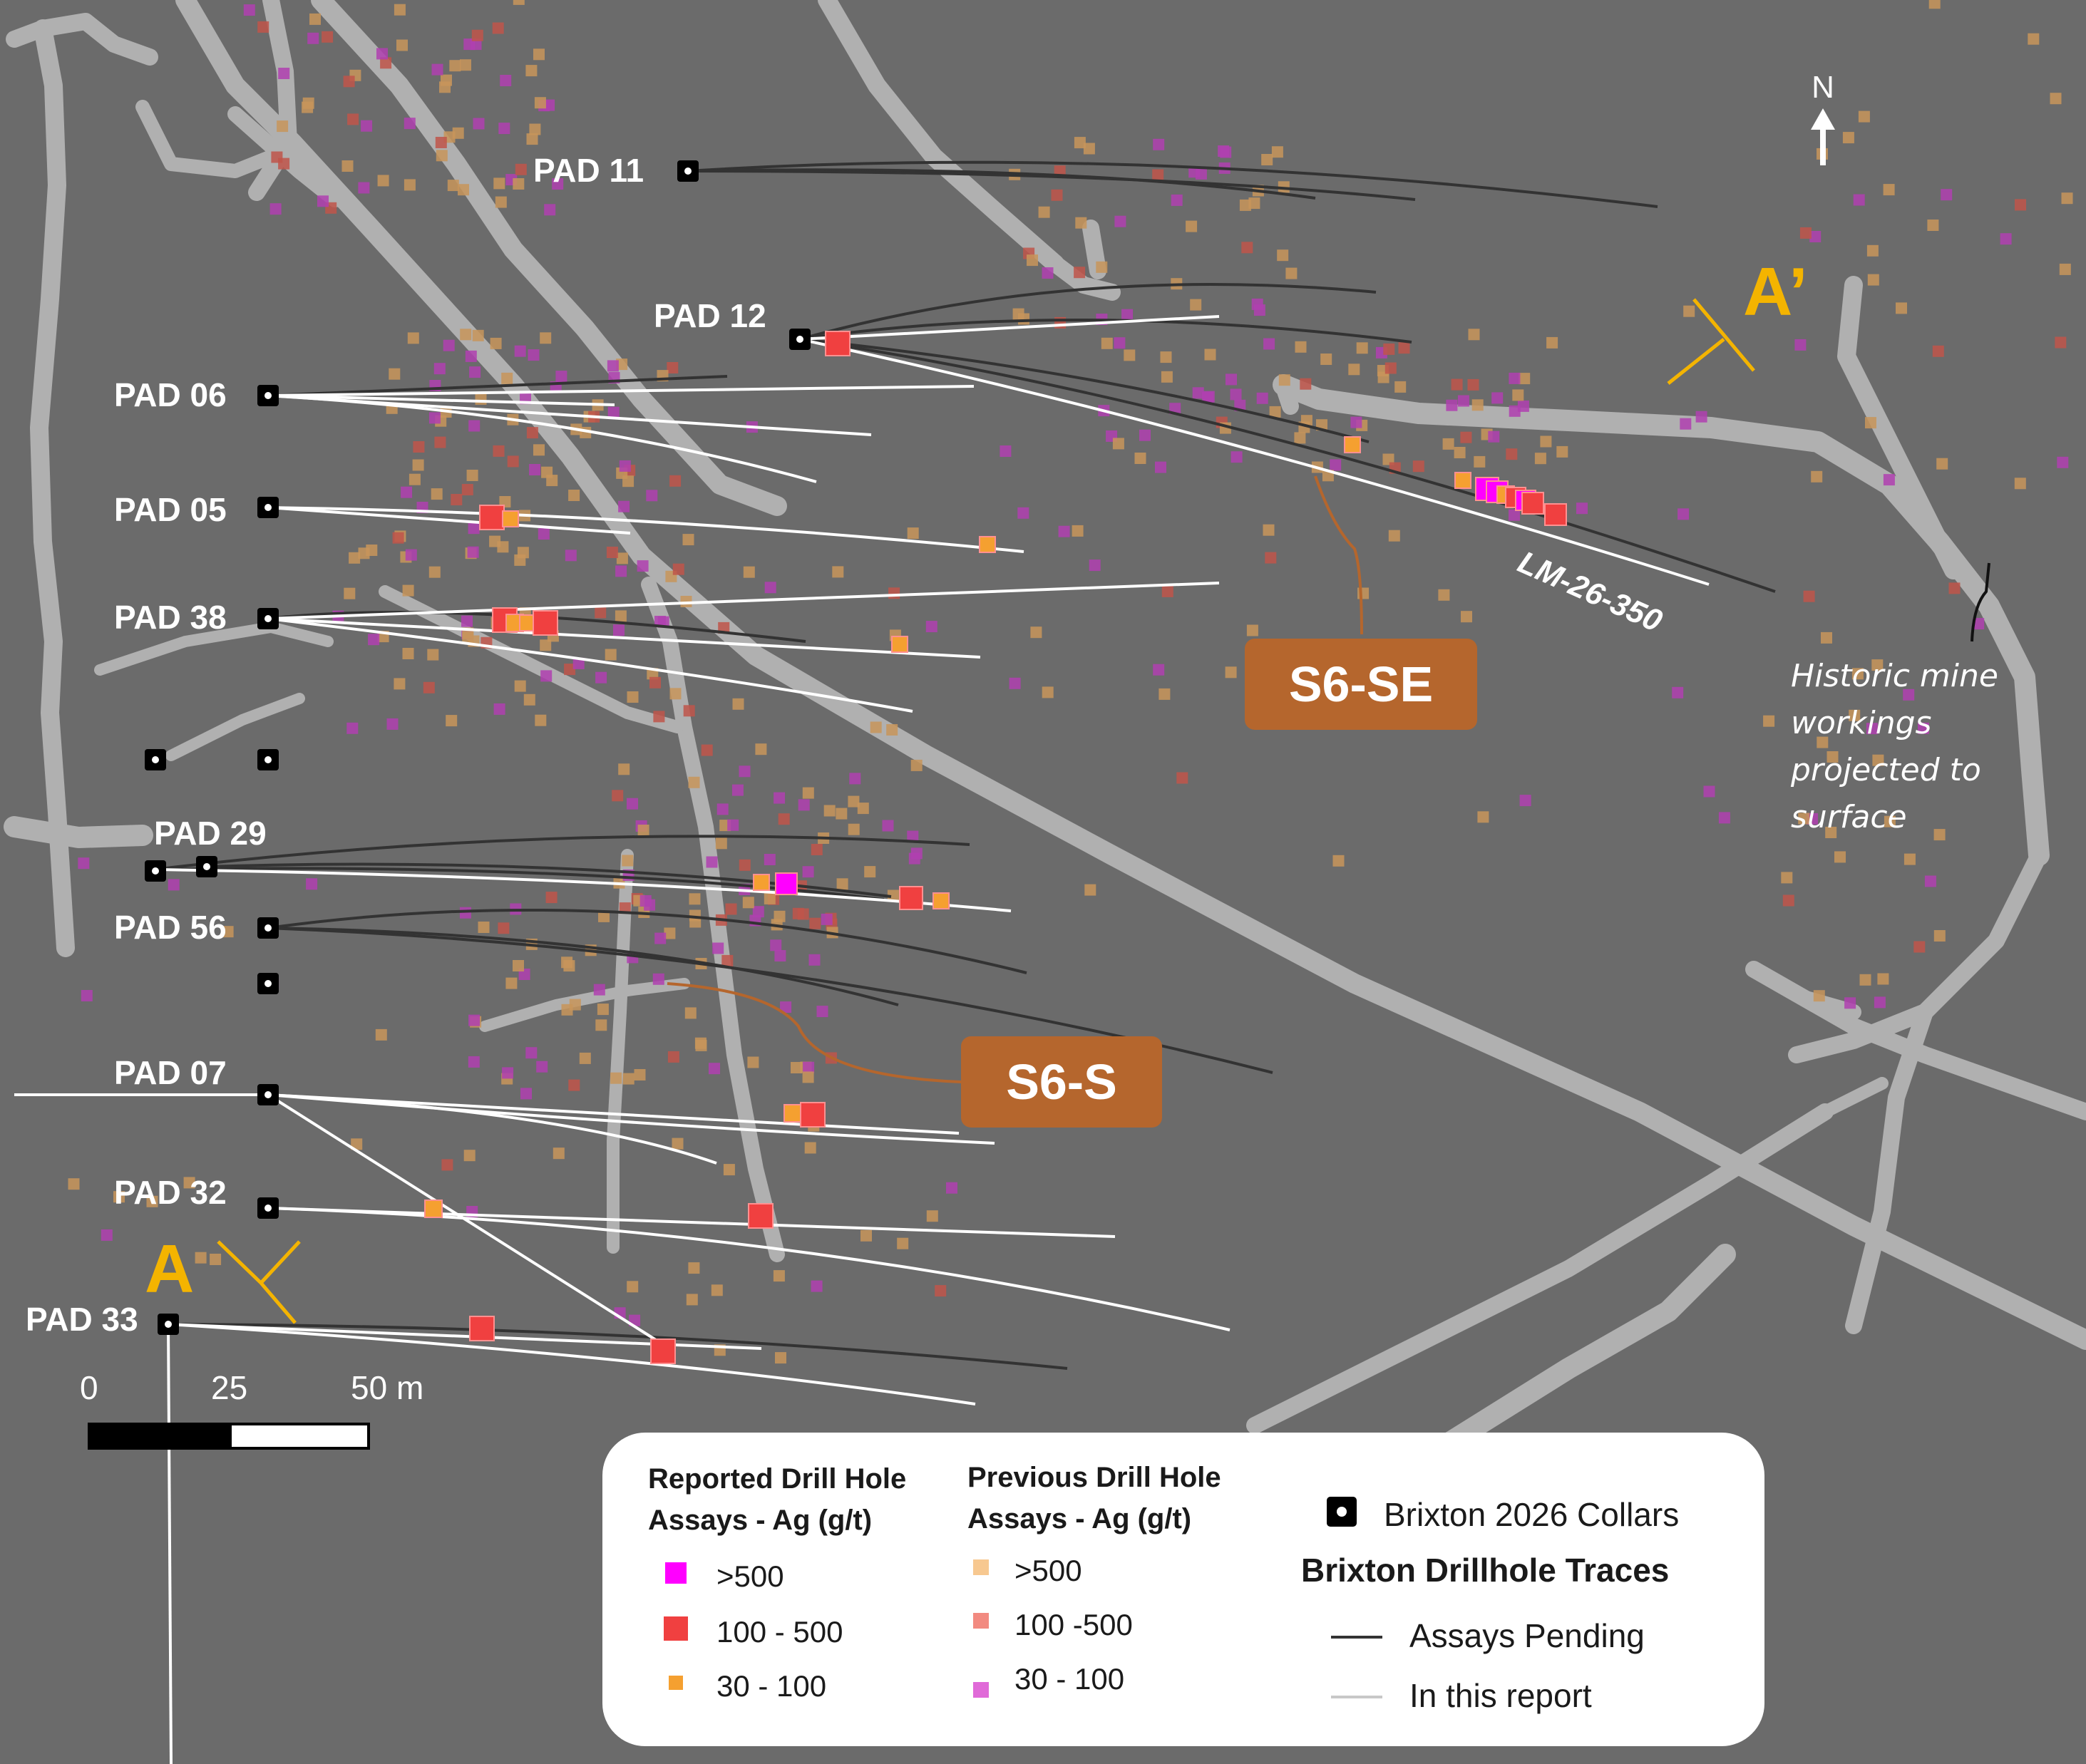  I want to click on pad-11-label: PAD 11, so click(588, 170).